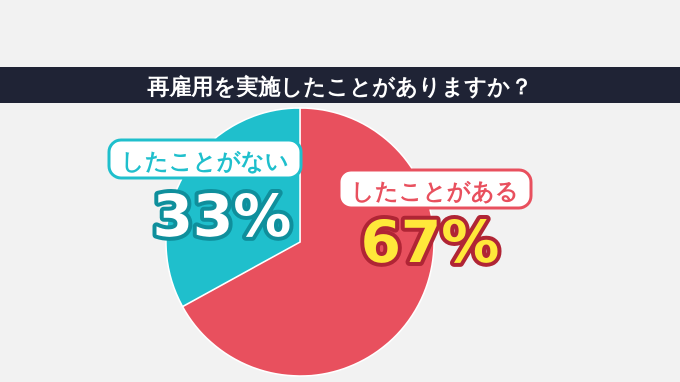 The width and height of the screenshot is (680, 382). What do you see at coordinates (205, 162) in the screenshot?
I see `slice-label: したことがない` at bounding box center [205, 162].